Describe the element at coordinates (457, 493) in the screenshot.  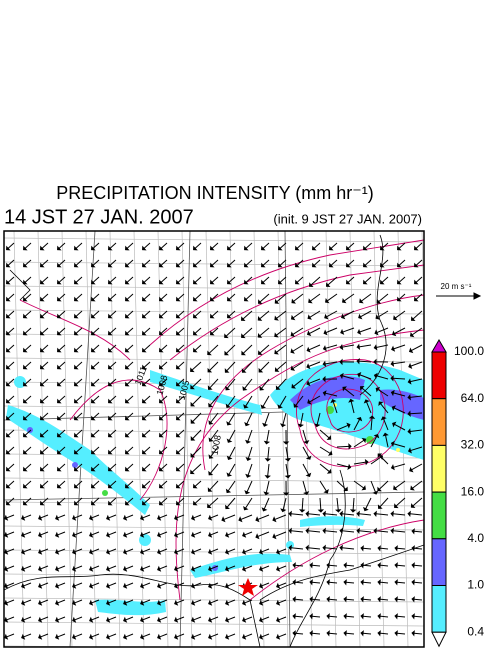
I see `colorbar: 100.0 64.0 32.0 16.0 4.0 1.0 0.4` at that location.